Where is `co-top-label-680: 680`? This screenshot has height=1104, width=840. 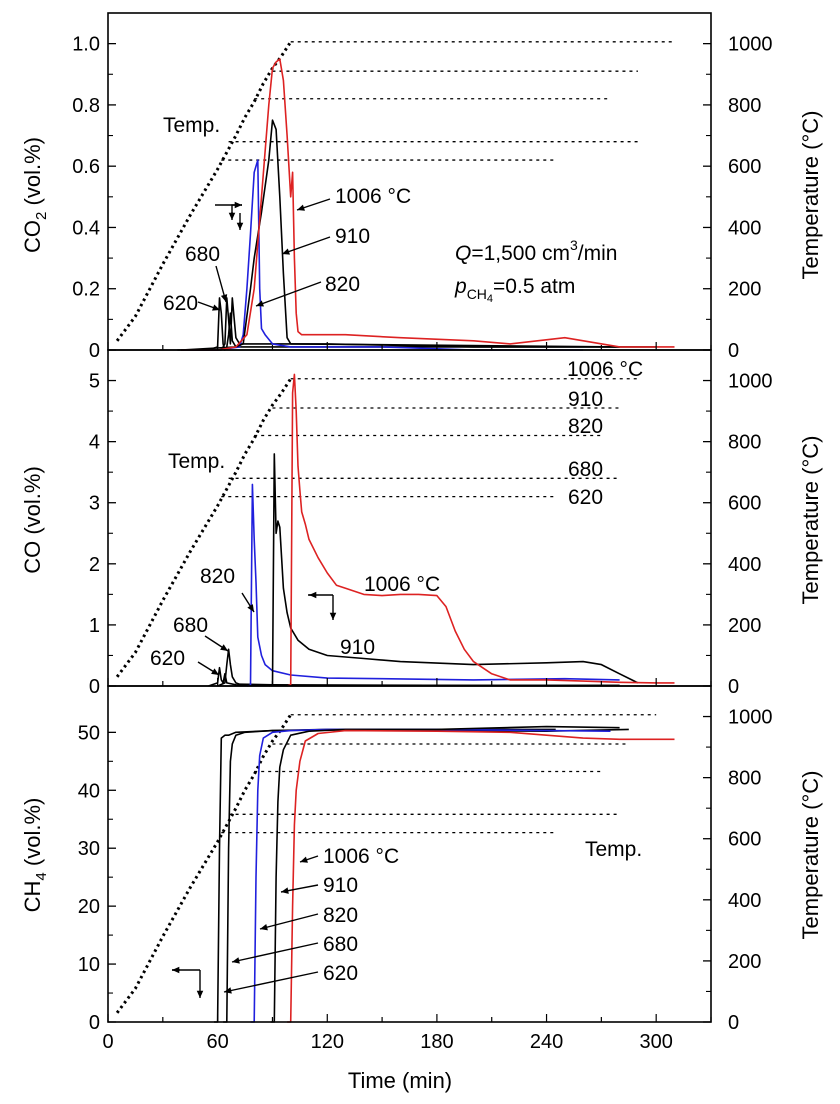 co-top-label-680: 680 is located at coordinates (585, 469).